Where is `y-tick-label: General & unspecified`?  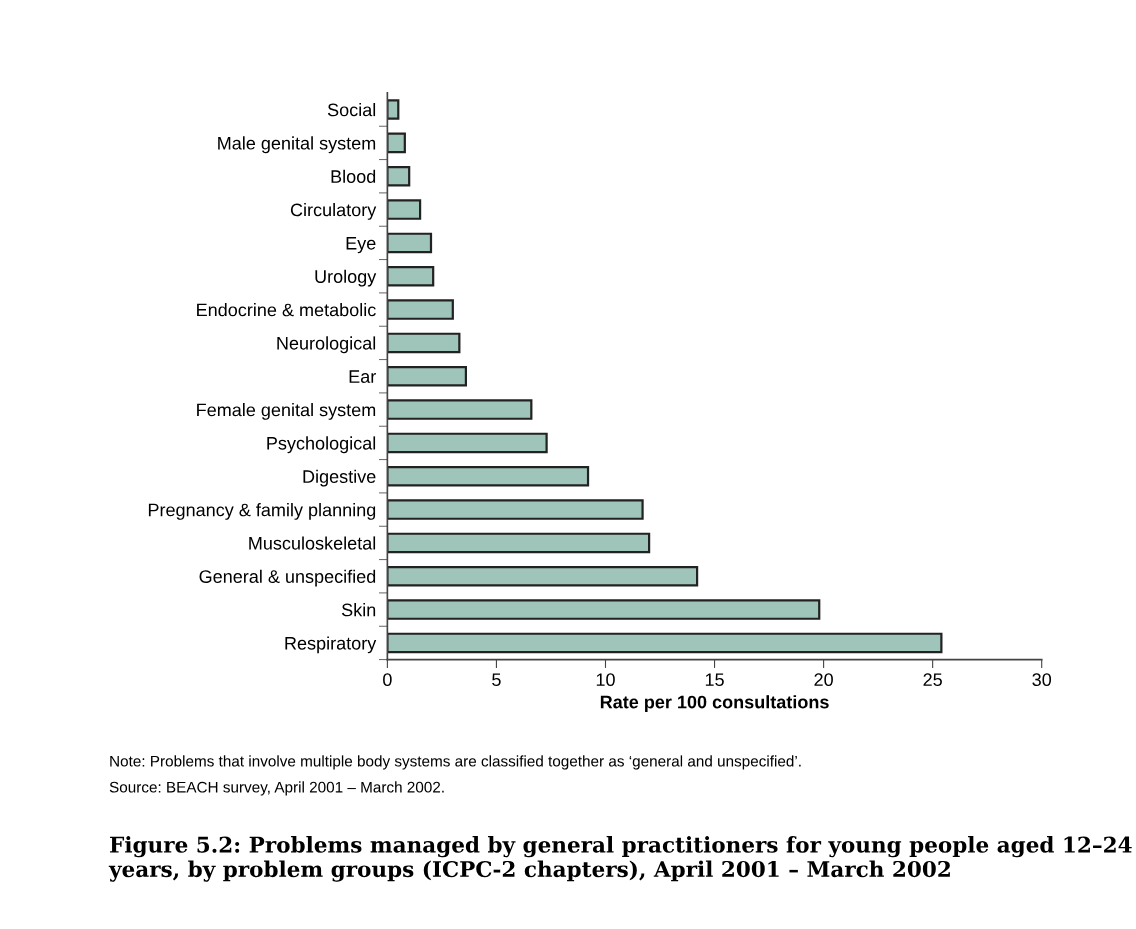
y-tick-label: General & unspecified is located at coordinates (287, 578).